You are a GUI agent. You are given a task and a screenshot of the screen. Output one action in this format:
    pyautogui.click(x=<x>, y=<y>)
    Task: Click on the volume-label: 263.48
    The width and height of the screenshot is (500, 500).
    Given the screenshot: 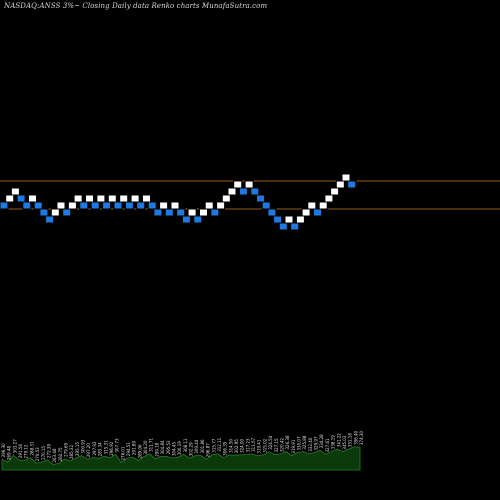 What is the action you would take?
    pyautogui.click(x=54, y=455)
    